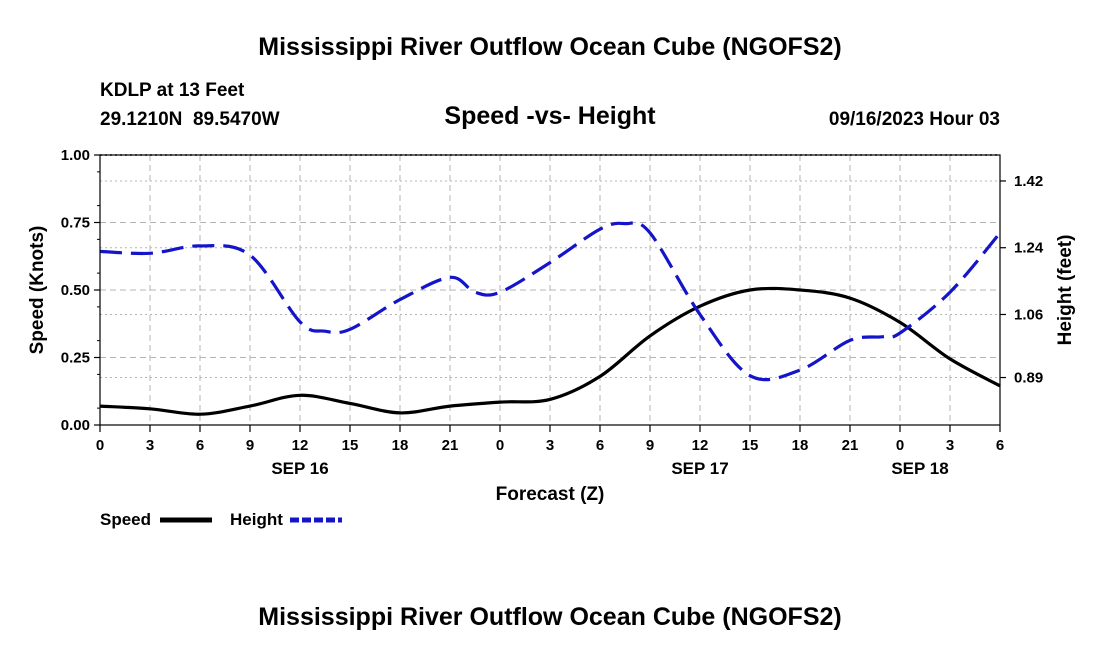 The height and width of the screenshot is (655, 1100). What do you see at coordinates (1028, 181) in the screenshot?
I see `y2-tick-label: 1.42` at bounding box center [1028, 181].